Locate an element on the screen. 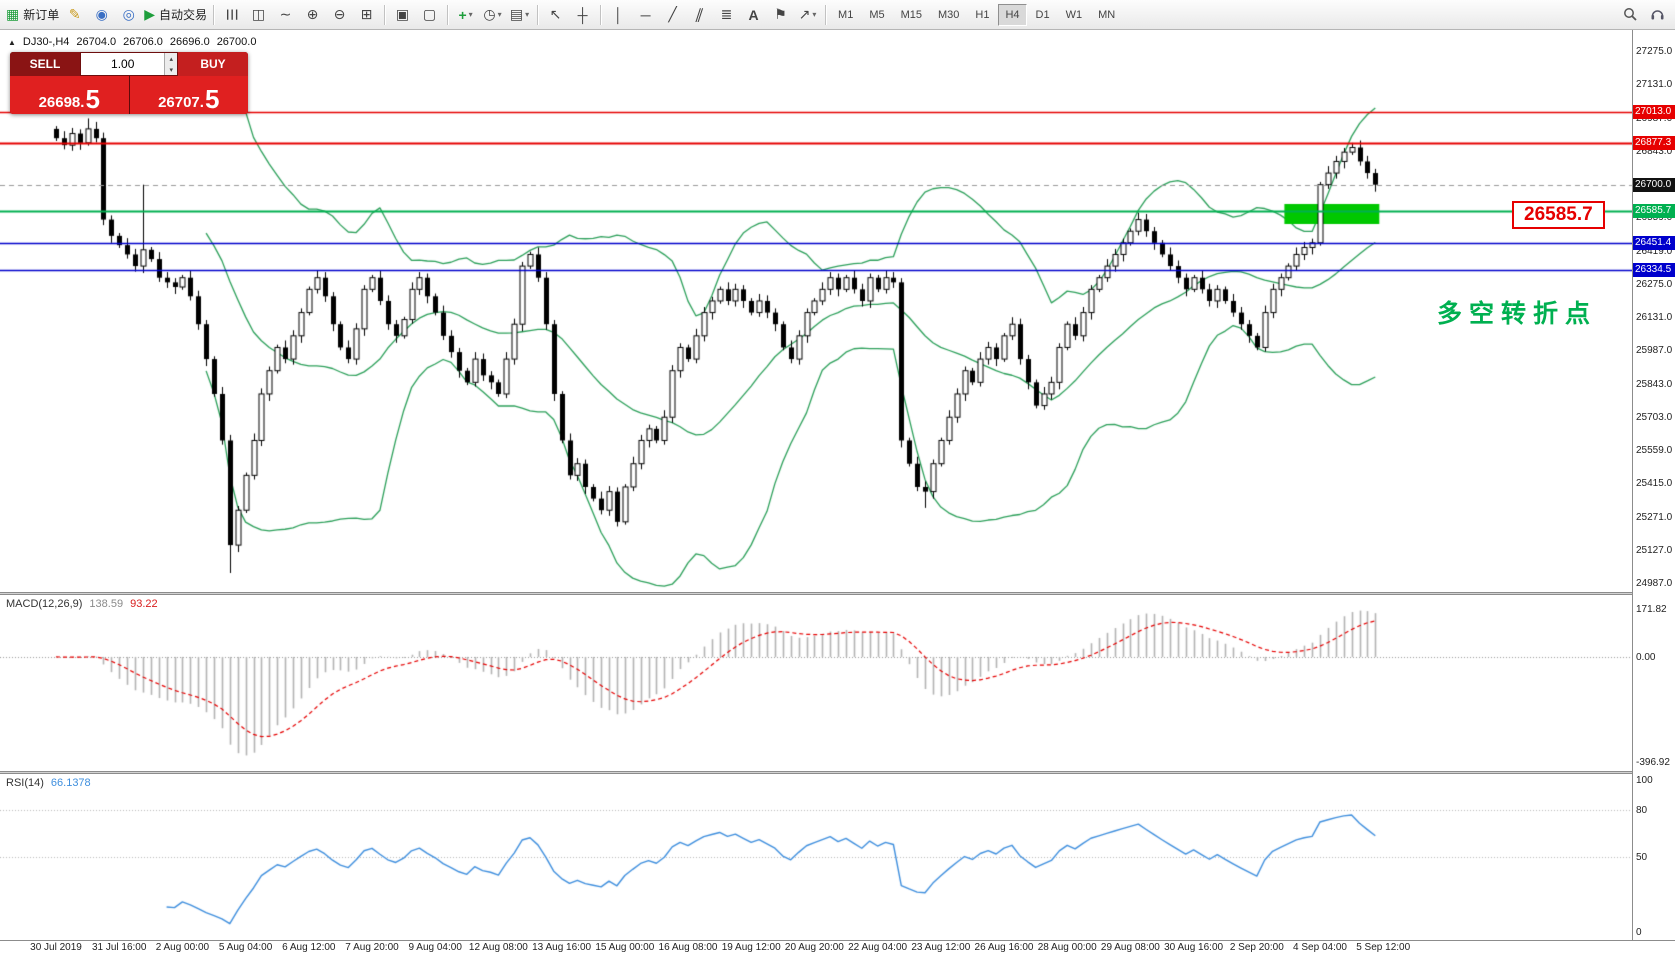 The height and width of the screenshot is (954, 1675). tile-windows-button: ⊞ is located at coordinates (366, 15).